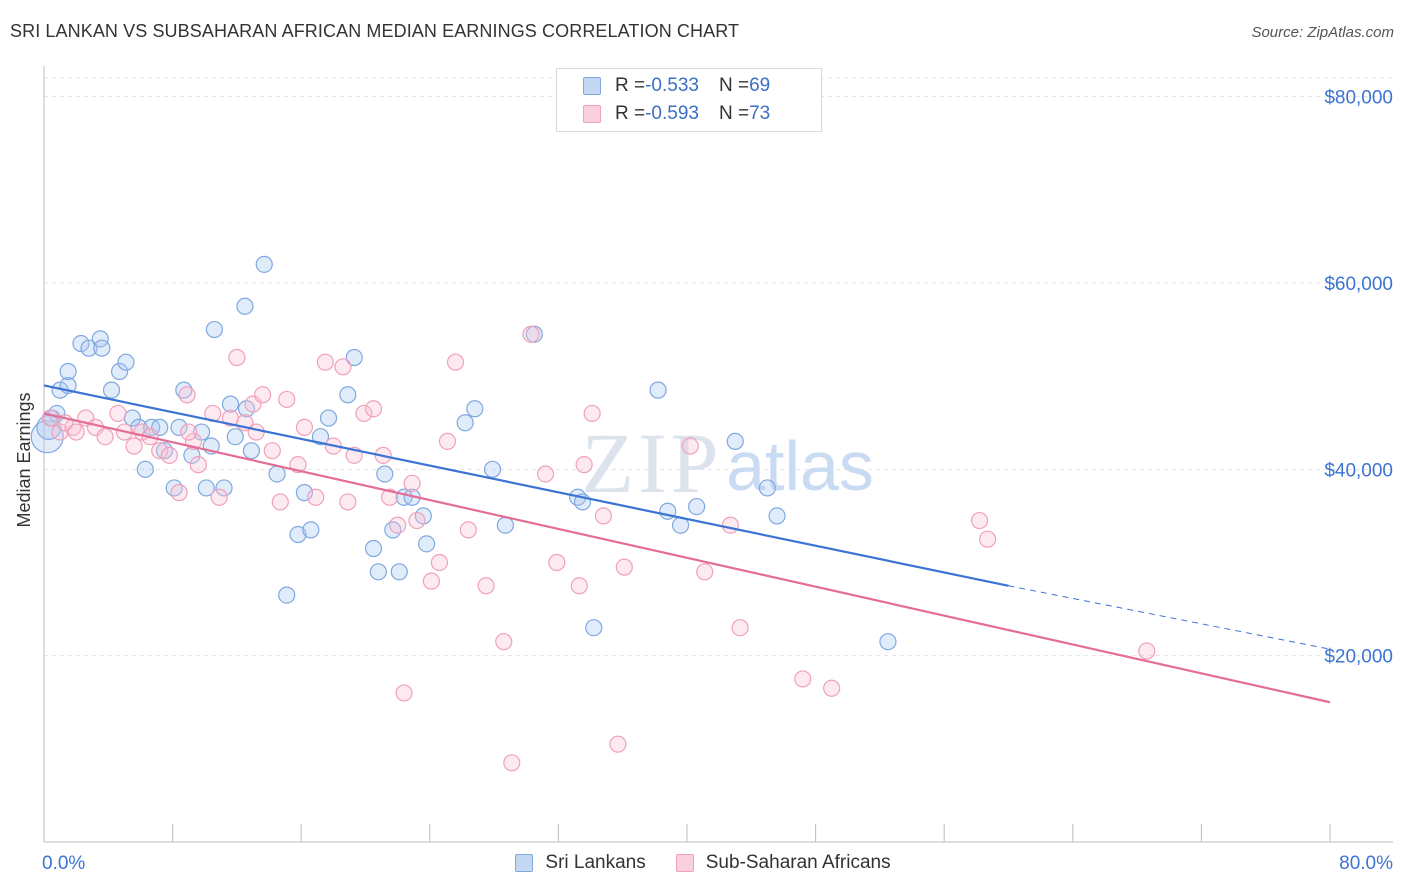 The image size is (1406, 892). Describe the element at coordinates (1322, 32) in the screenshot. I see `source-credit: Source: ZipAtlas.com` at that location.